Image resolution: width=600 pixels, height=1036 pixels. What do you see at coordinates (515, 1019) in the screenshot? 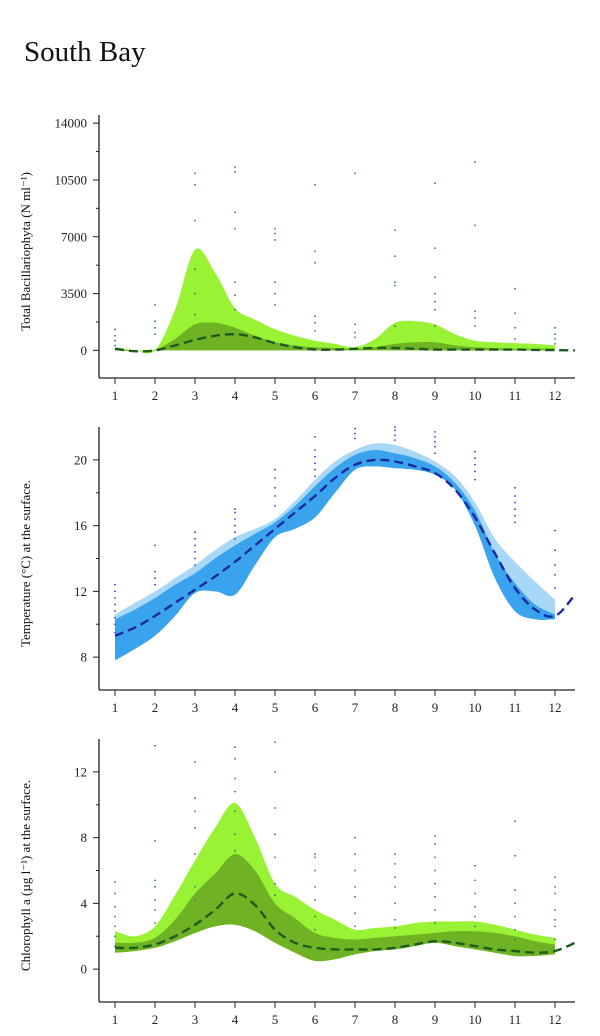
I see `chlorophyll-x-tick-label: 11` at bounding box center [515, 1019].